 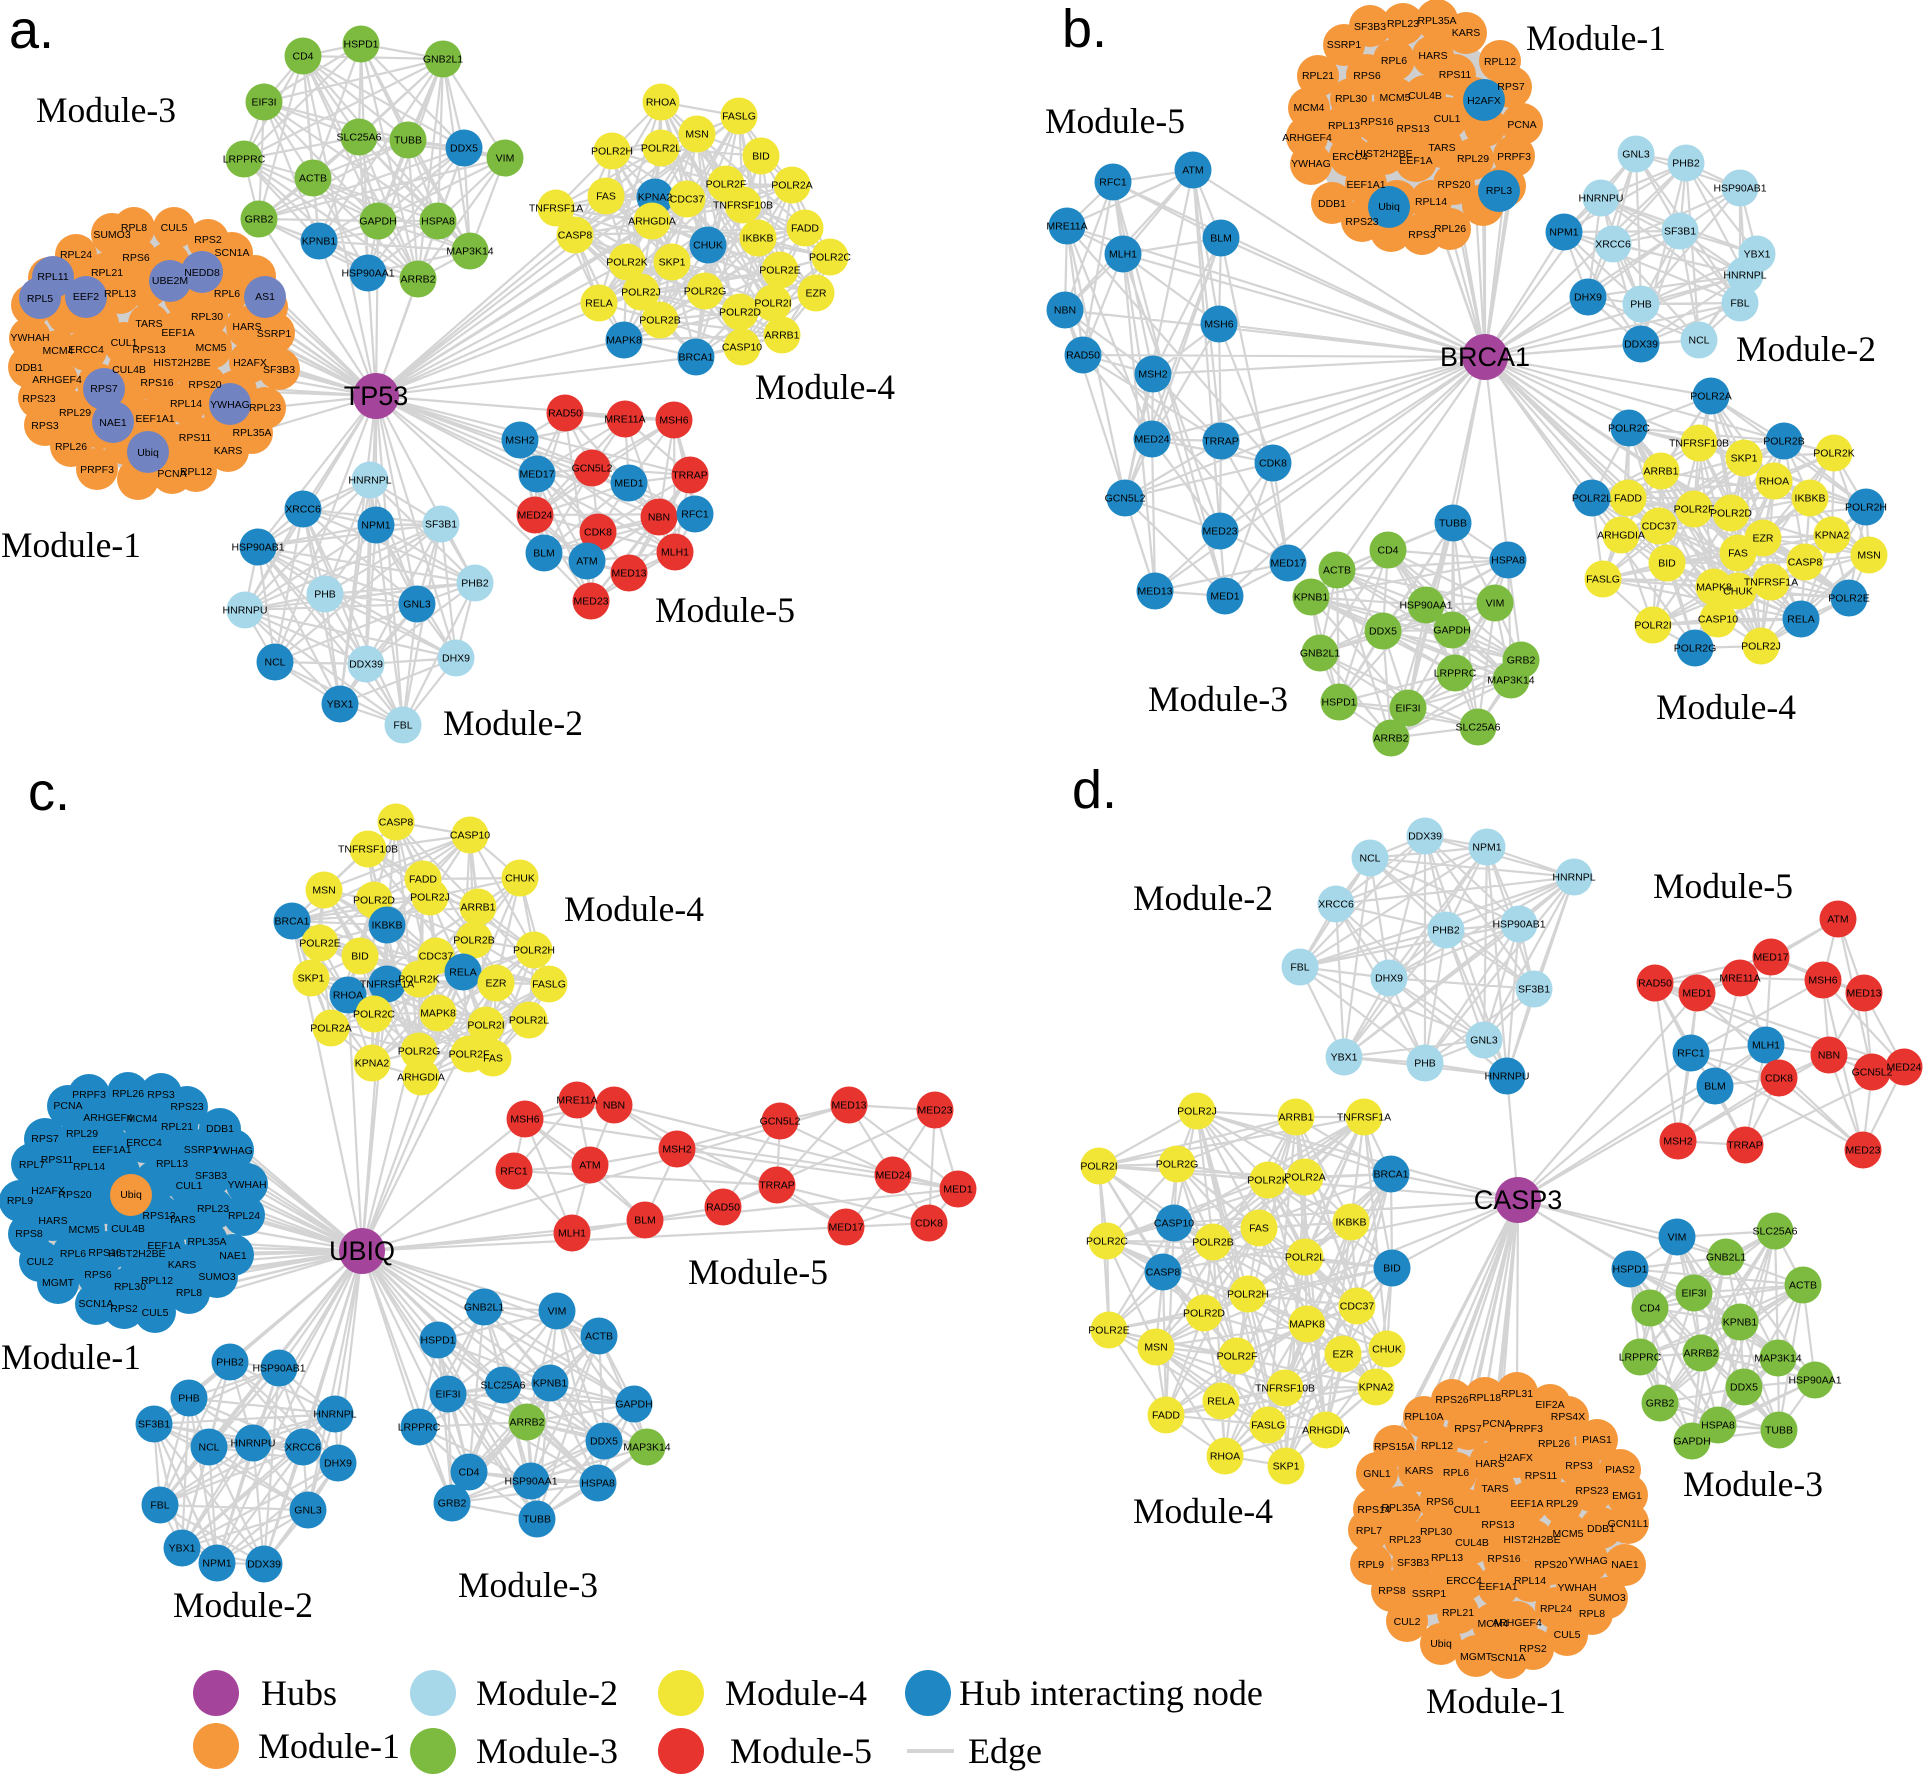 What do you see at coordinates (1377, 1474) in the screenshot?
I see `svg-text: GNL1` at bounding box center [1377, 1474].